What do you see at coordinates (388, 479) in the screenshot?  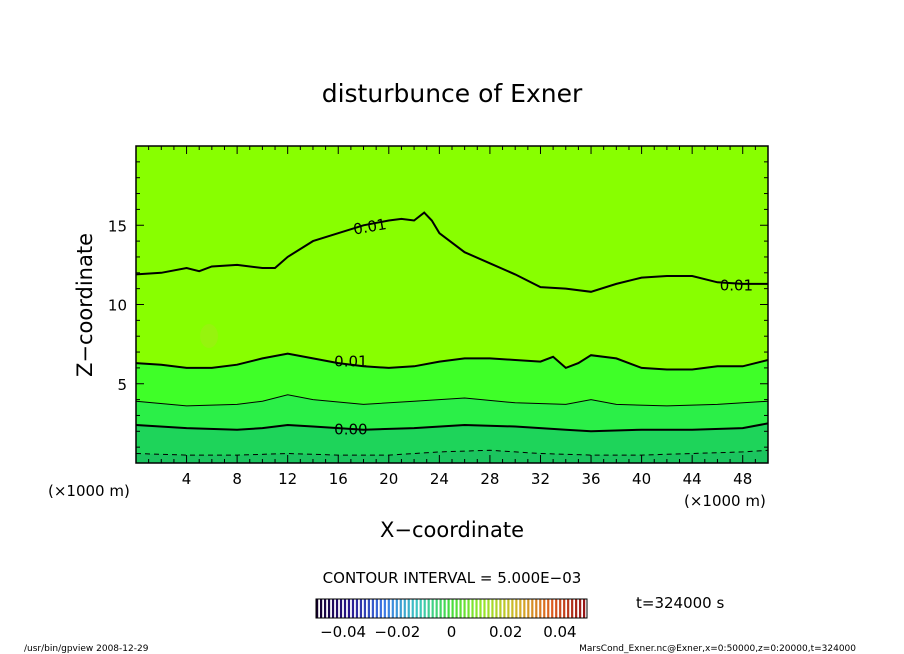 I see `x-tick-label: 20` at bounding box center [388, 479].